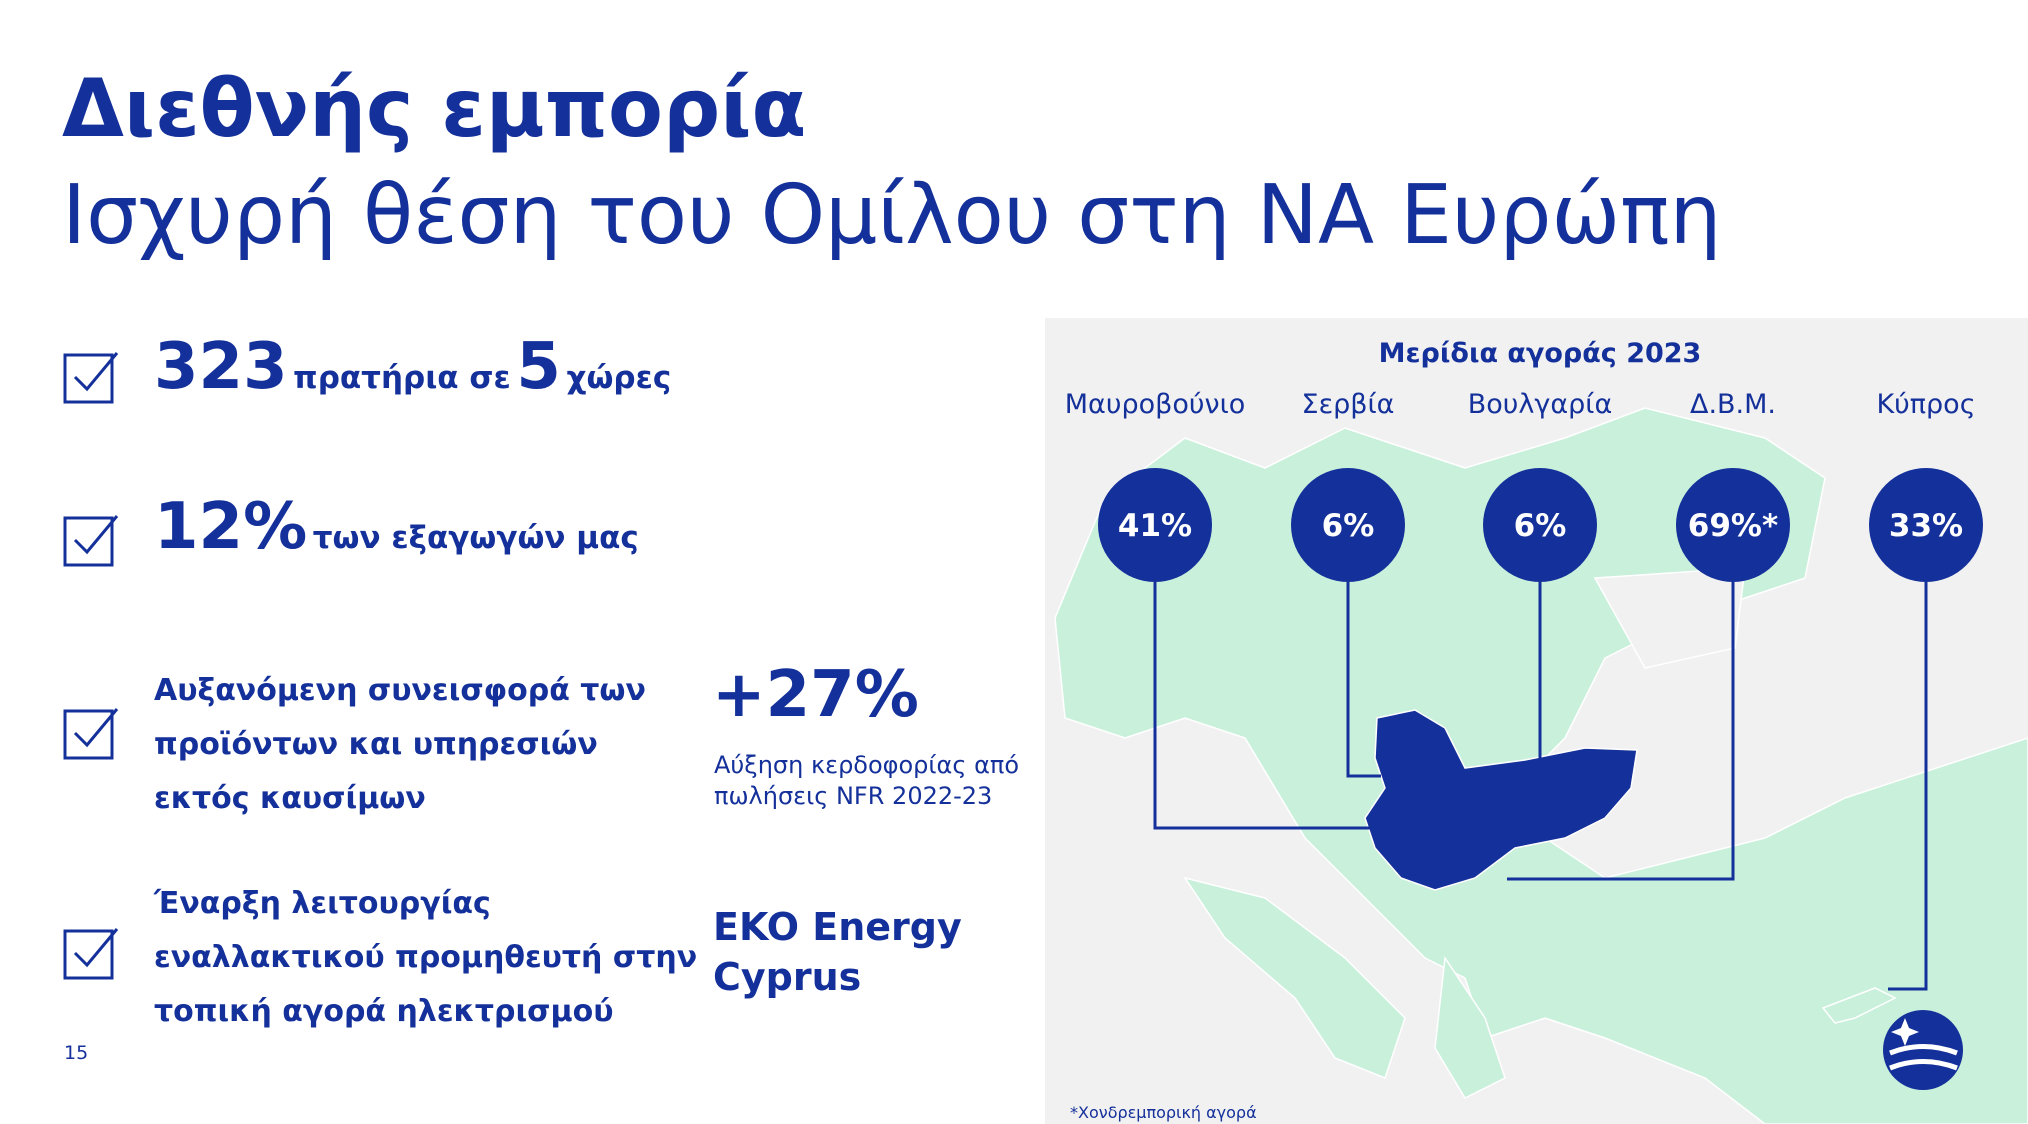 The image size is (2028, 1124). I want to click on line: τοπική αγορά ηλεκτρισμού, so click(384, 1011).